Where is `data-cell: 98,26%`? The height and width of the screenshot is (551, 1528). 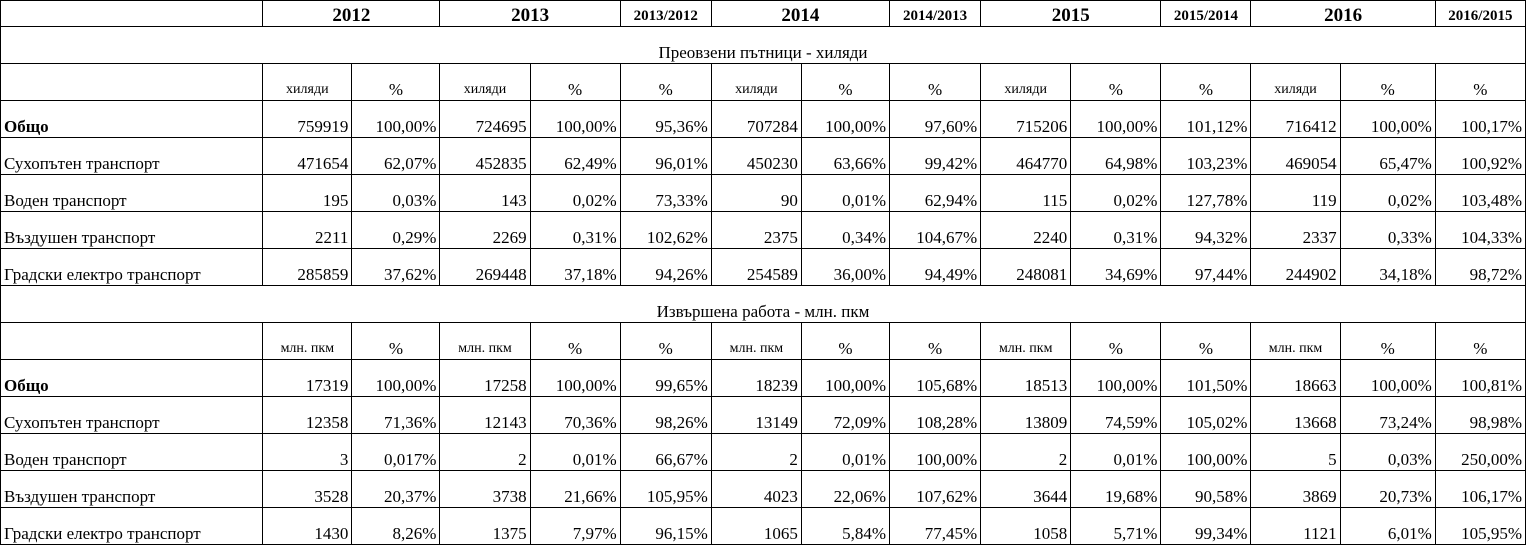 data-cell: 98,26% is located at coordinates (665, 415).